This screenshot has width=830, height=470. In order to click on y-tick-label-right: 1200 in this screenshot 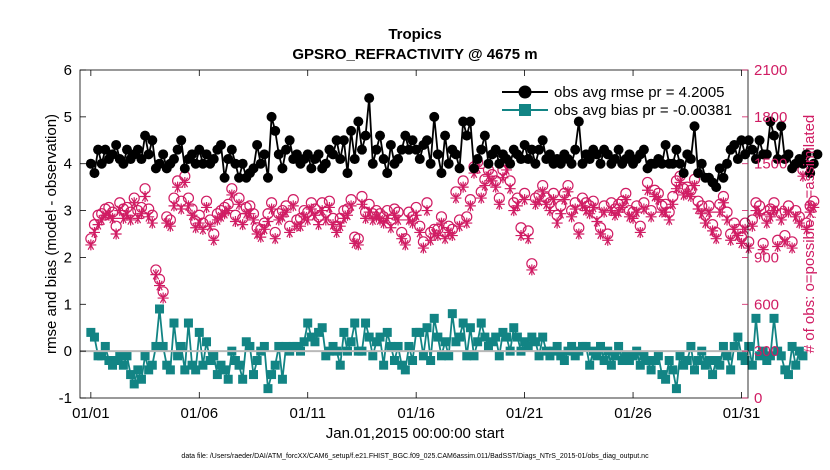, I will do `click(770, 211)`.